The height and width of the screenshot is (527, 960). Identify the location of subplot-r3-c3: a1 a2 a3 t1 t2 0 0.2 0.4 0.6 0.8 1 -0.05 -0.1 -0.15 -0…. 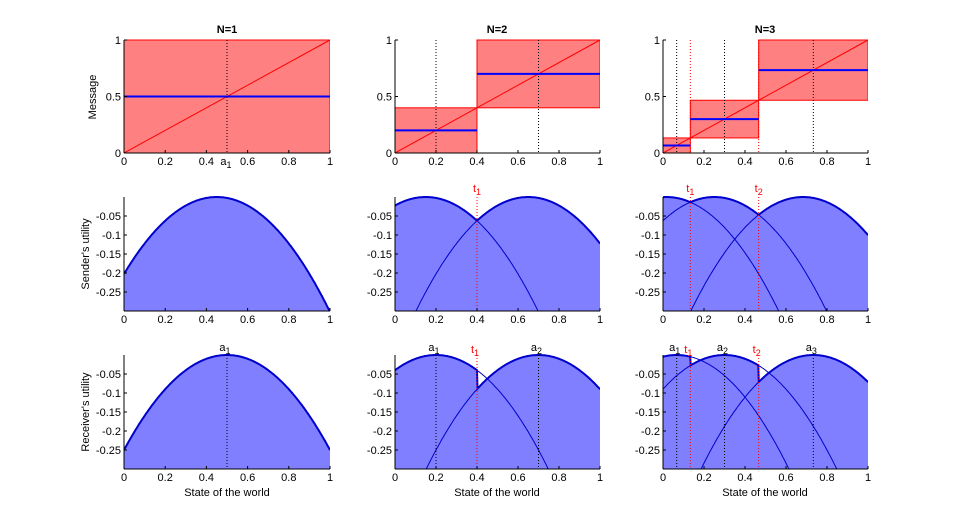
(753, 413).